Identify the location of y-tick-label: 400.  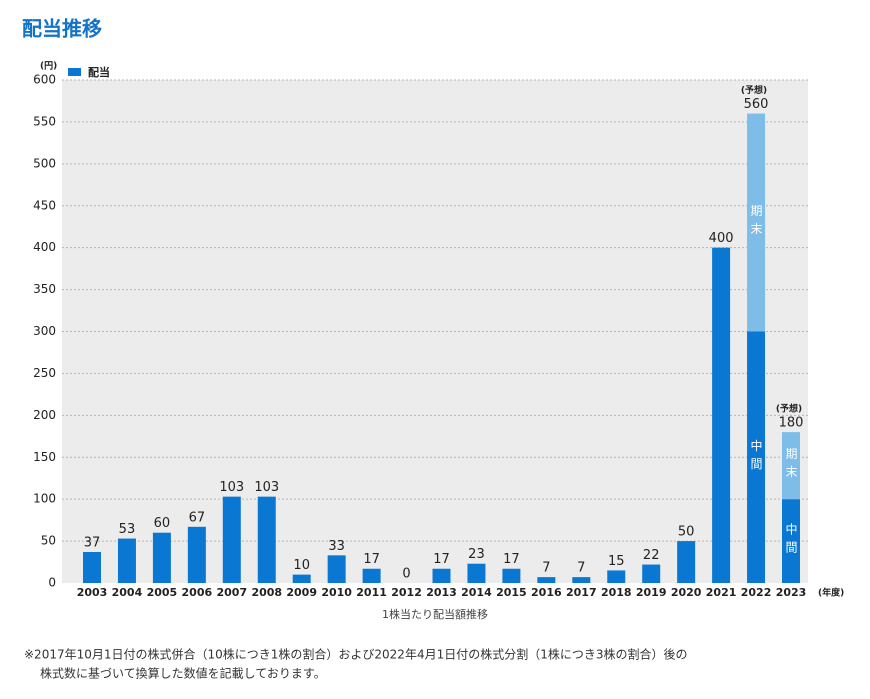
(44, 247).